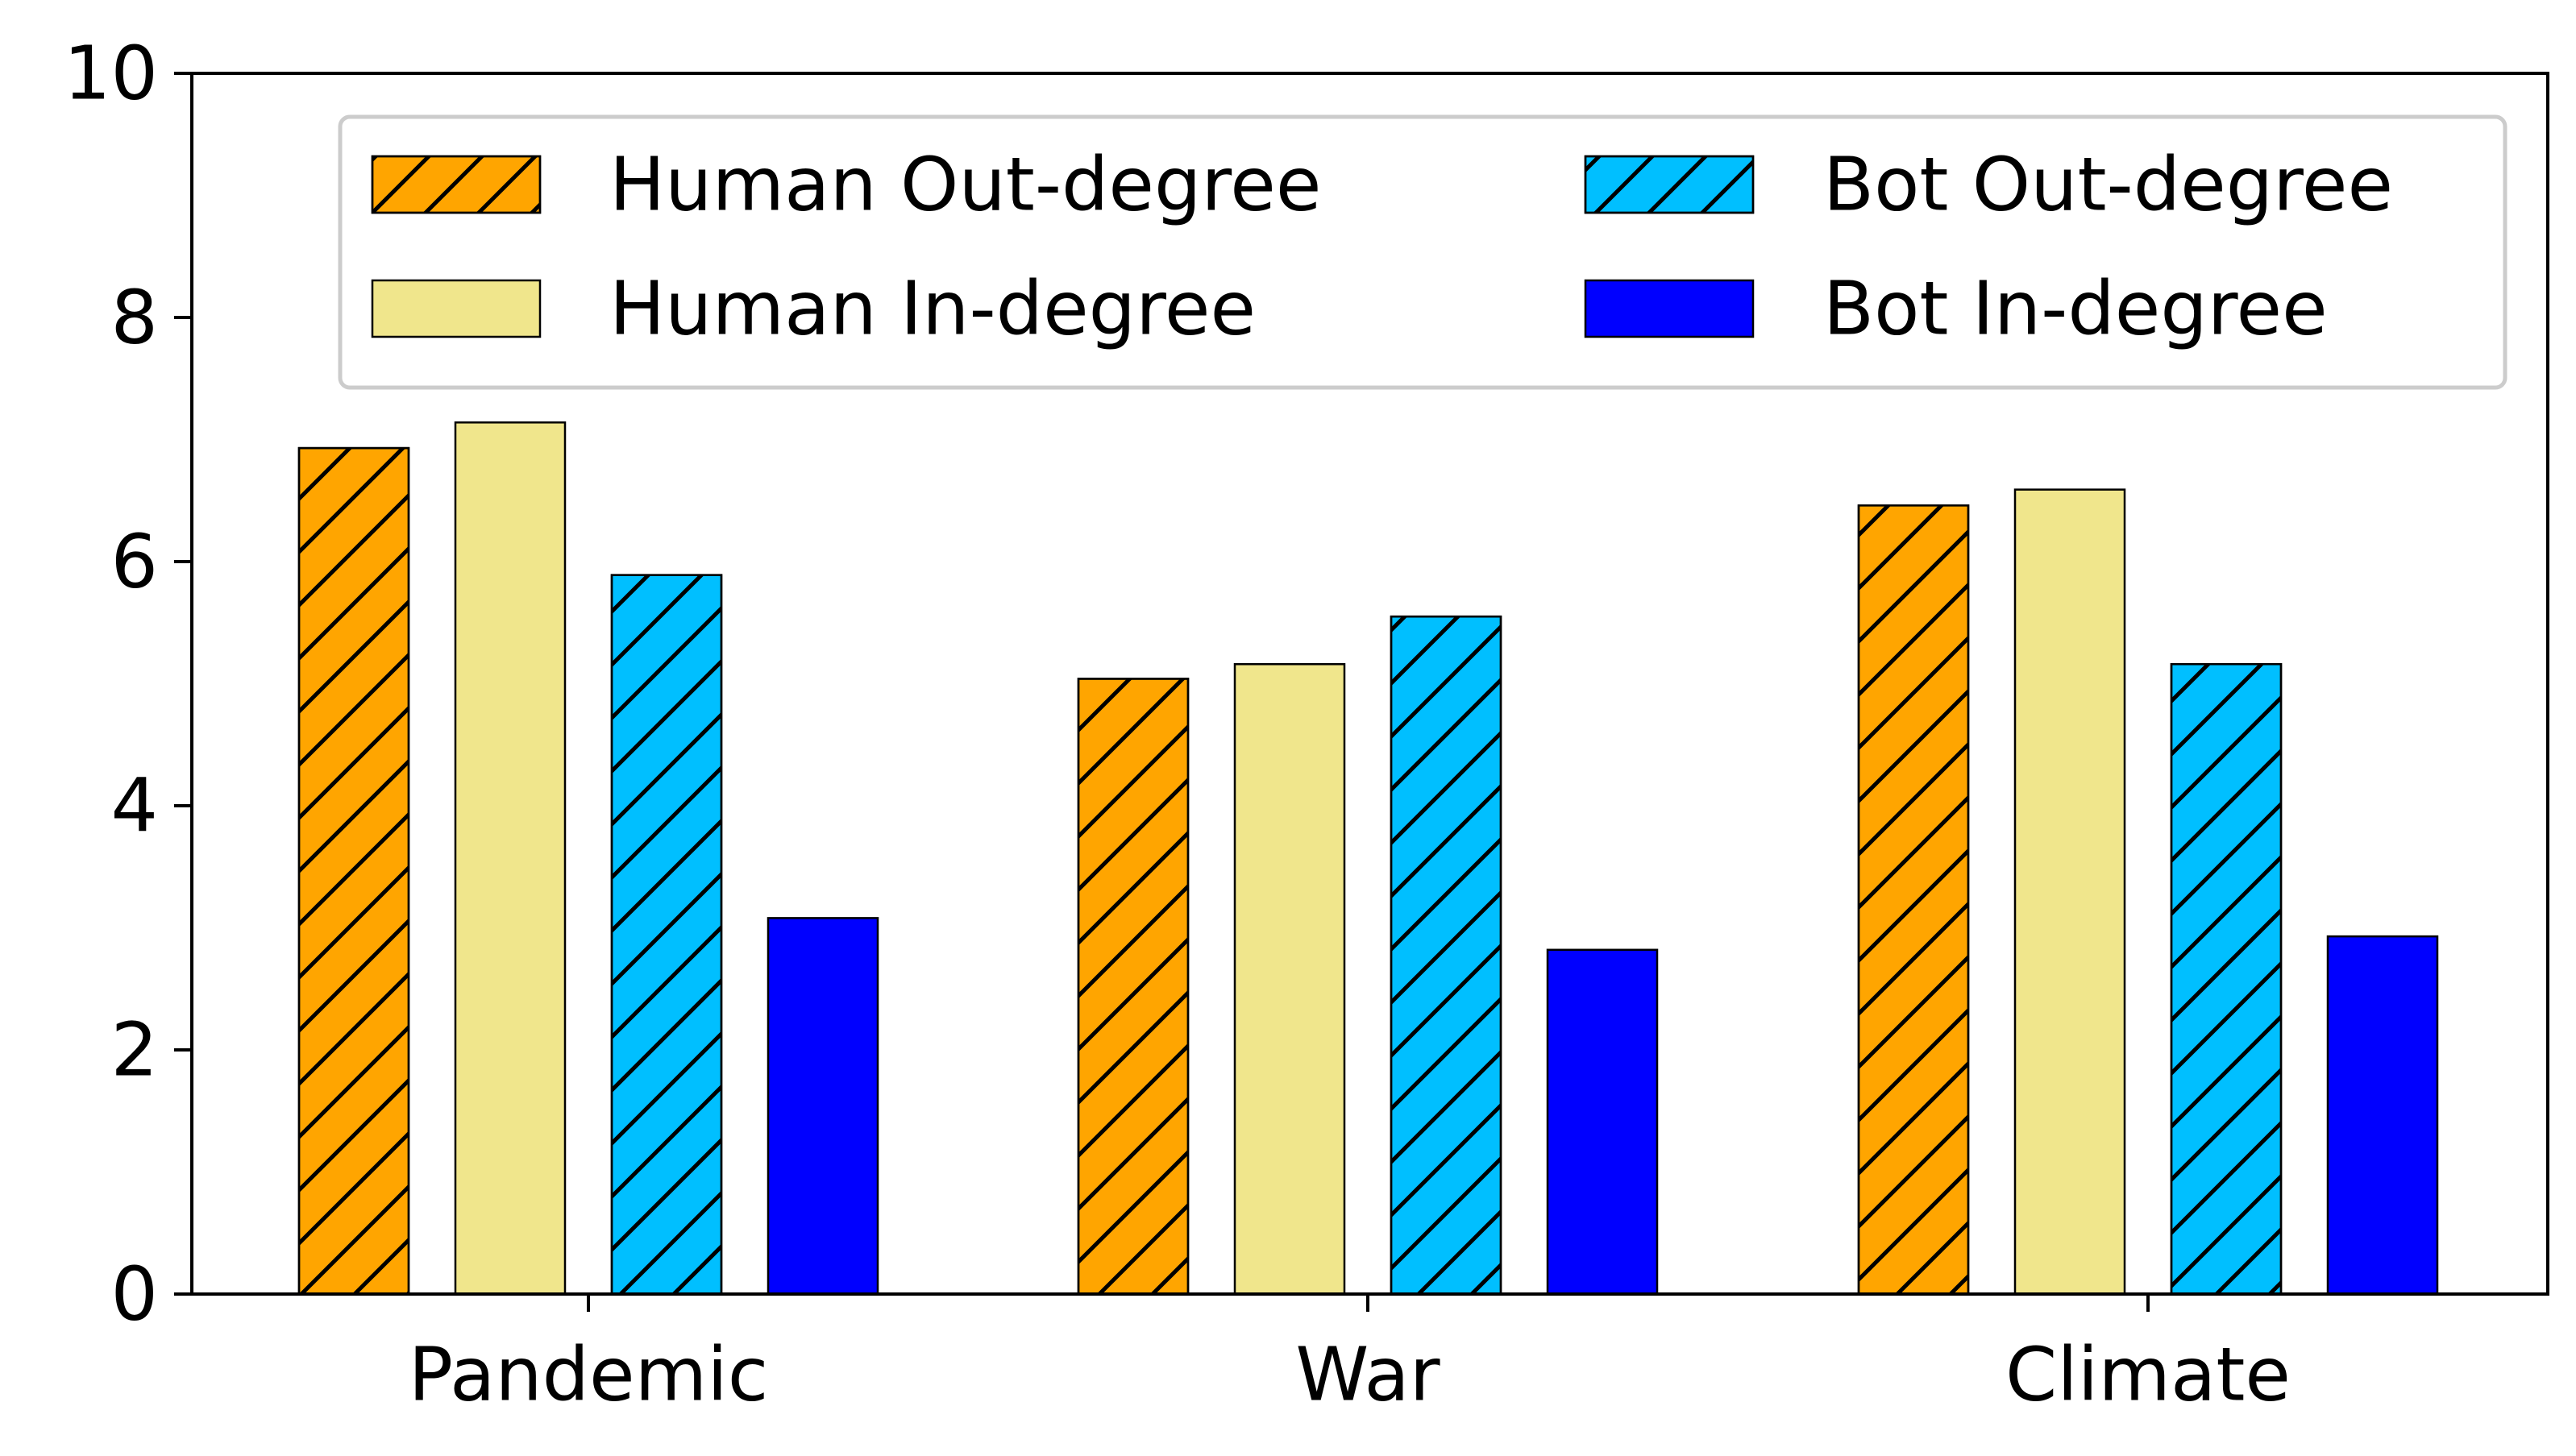  I want to click on bar-war-human-in-degree, so click(1289, 979).